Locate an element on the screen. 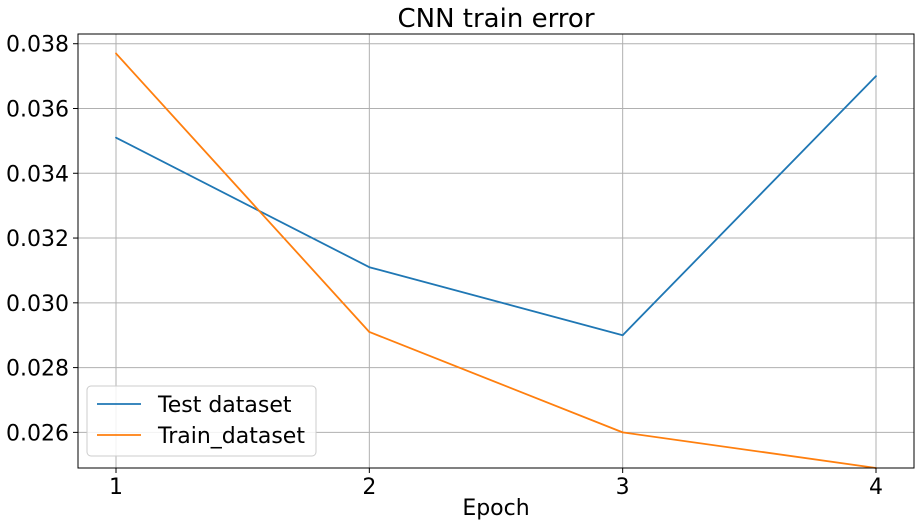 Image resolution: width=921 pixels, height=526 pixels. legend-label-train-dataset: Train_dataset is located at coordinates (231, 436).